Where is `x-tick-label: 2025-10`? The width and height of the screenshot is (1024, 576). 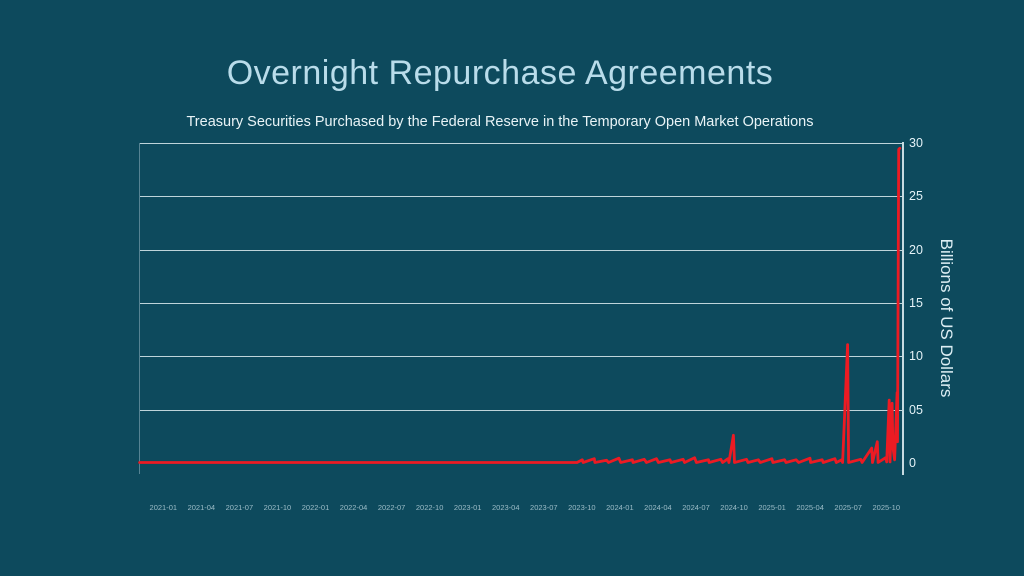 x-tick-label: 2025-10 is located at coordinates (886, 507).